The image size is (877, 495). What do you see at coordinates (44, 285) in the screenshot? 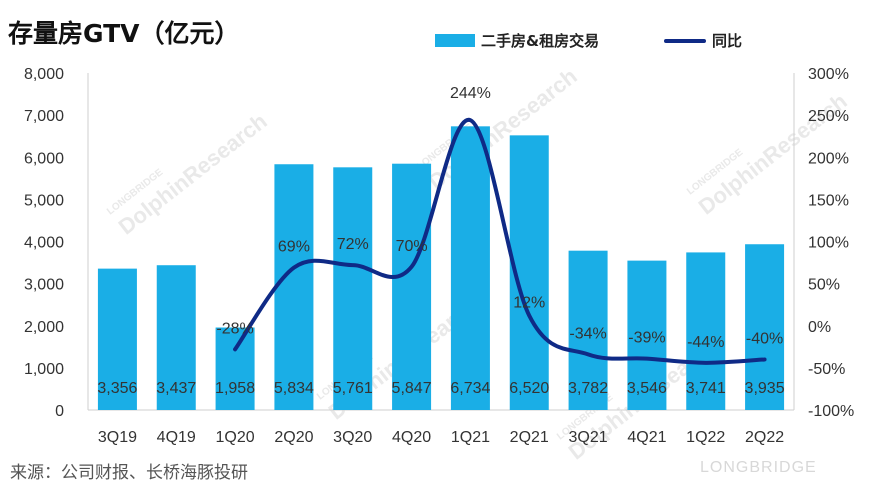
I see `y-left-tick-label: 3,000` at bounding box center [44, 285].